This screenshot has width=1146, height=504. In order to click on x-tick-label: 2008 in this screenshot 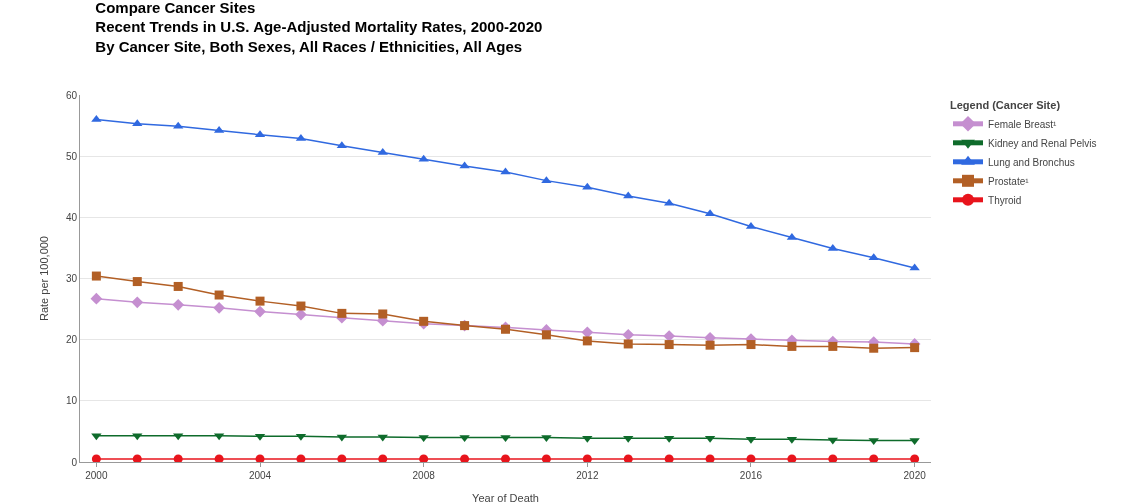, I will do `click(424, 475)`.